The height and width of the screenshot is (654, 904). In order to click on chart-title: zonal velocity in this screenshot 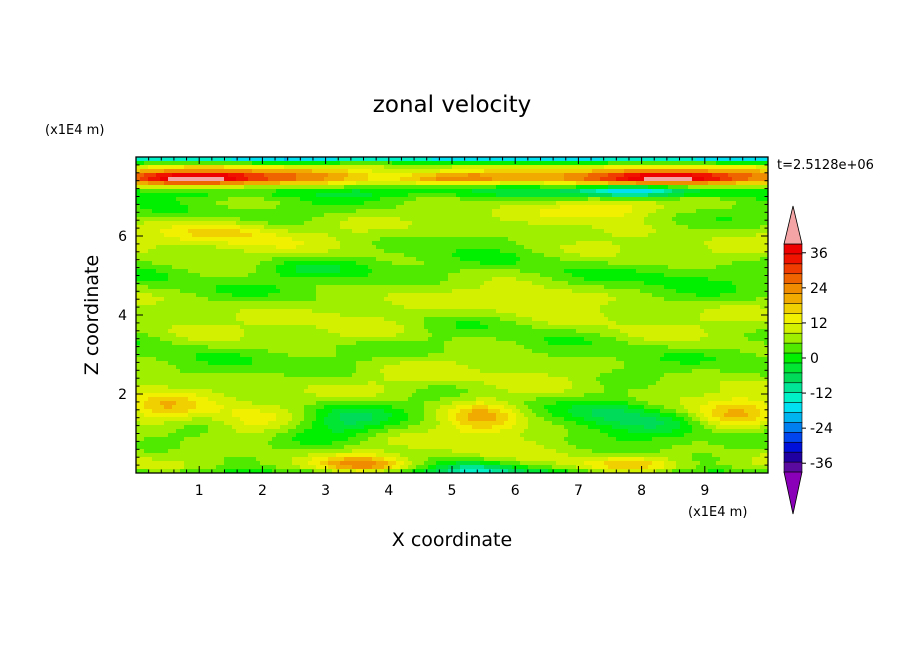, I will do `click(452, 105)`.